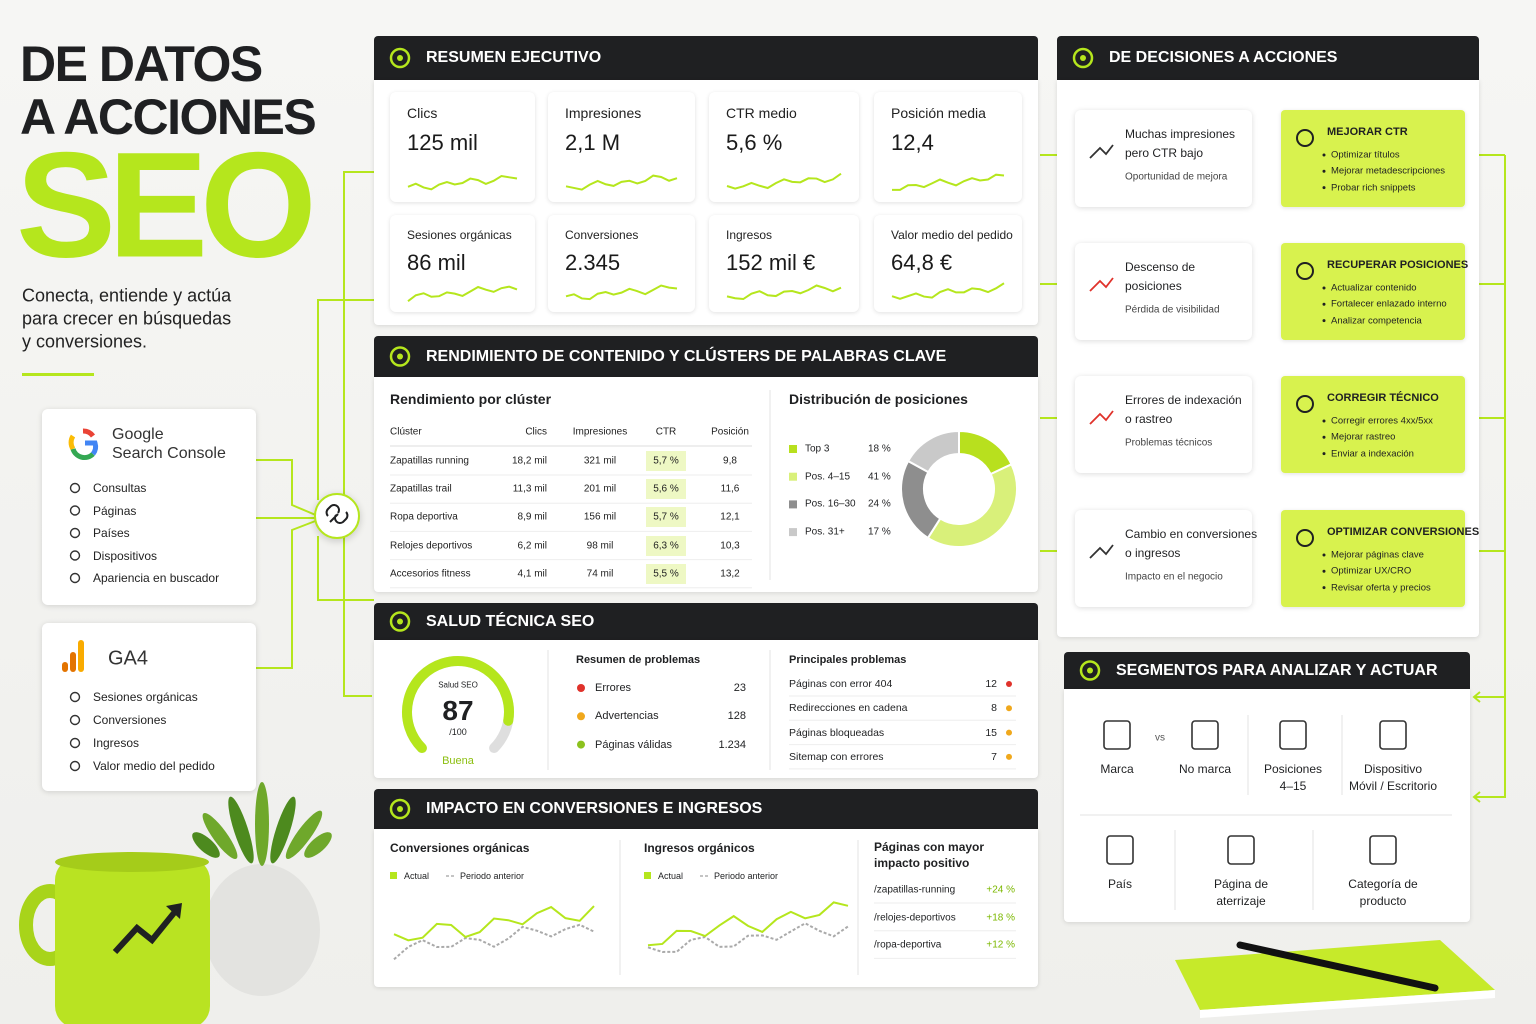 Image resolution: width=1536 pixels, height=1024 pixels. What do you see at coordinates (115, 510) in the screenshot?
I see `source-item: Páginas` at bounding box center [115, 510].